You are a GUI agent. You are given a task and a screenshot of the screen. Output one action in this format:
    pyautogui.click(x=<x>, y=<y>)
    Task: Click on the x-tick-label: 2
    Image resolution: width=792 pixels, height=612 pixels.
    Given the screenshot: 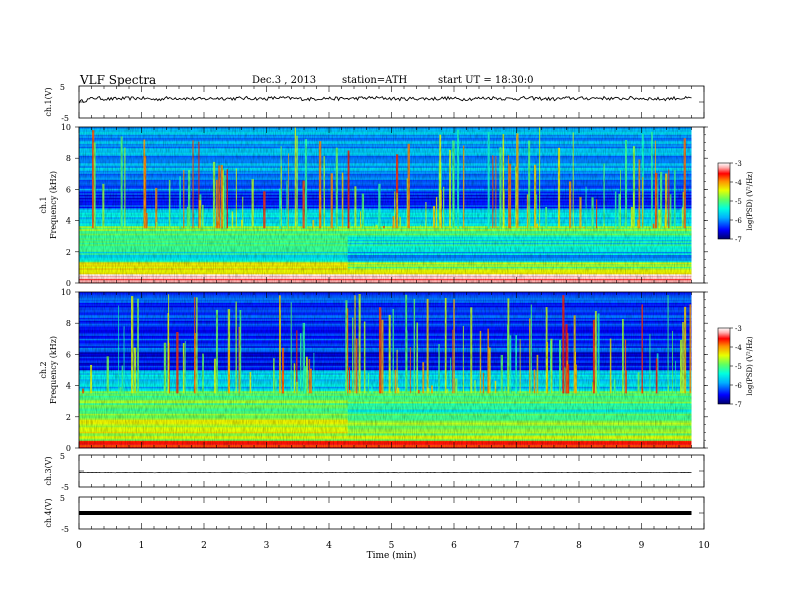 What is the action you would take?
    pyautogui.click(x=204, y=546)
    